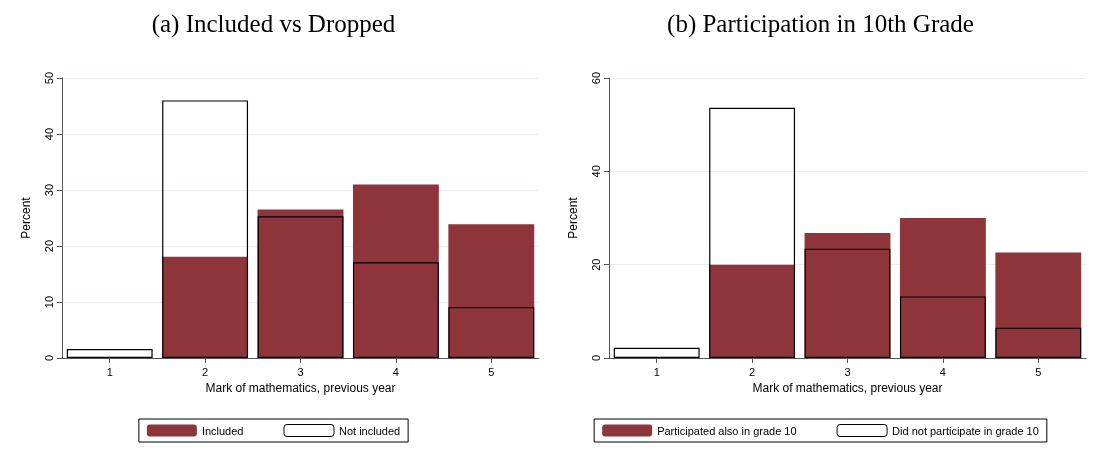 The width and height of the screenshot is (1095, 450). What do you see at coordinates (369, 430) in the screenshot?
I see `legend-label: Not included` at bounding box center [369, 430].